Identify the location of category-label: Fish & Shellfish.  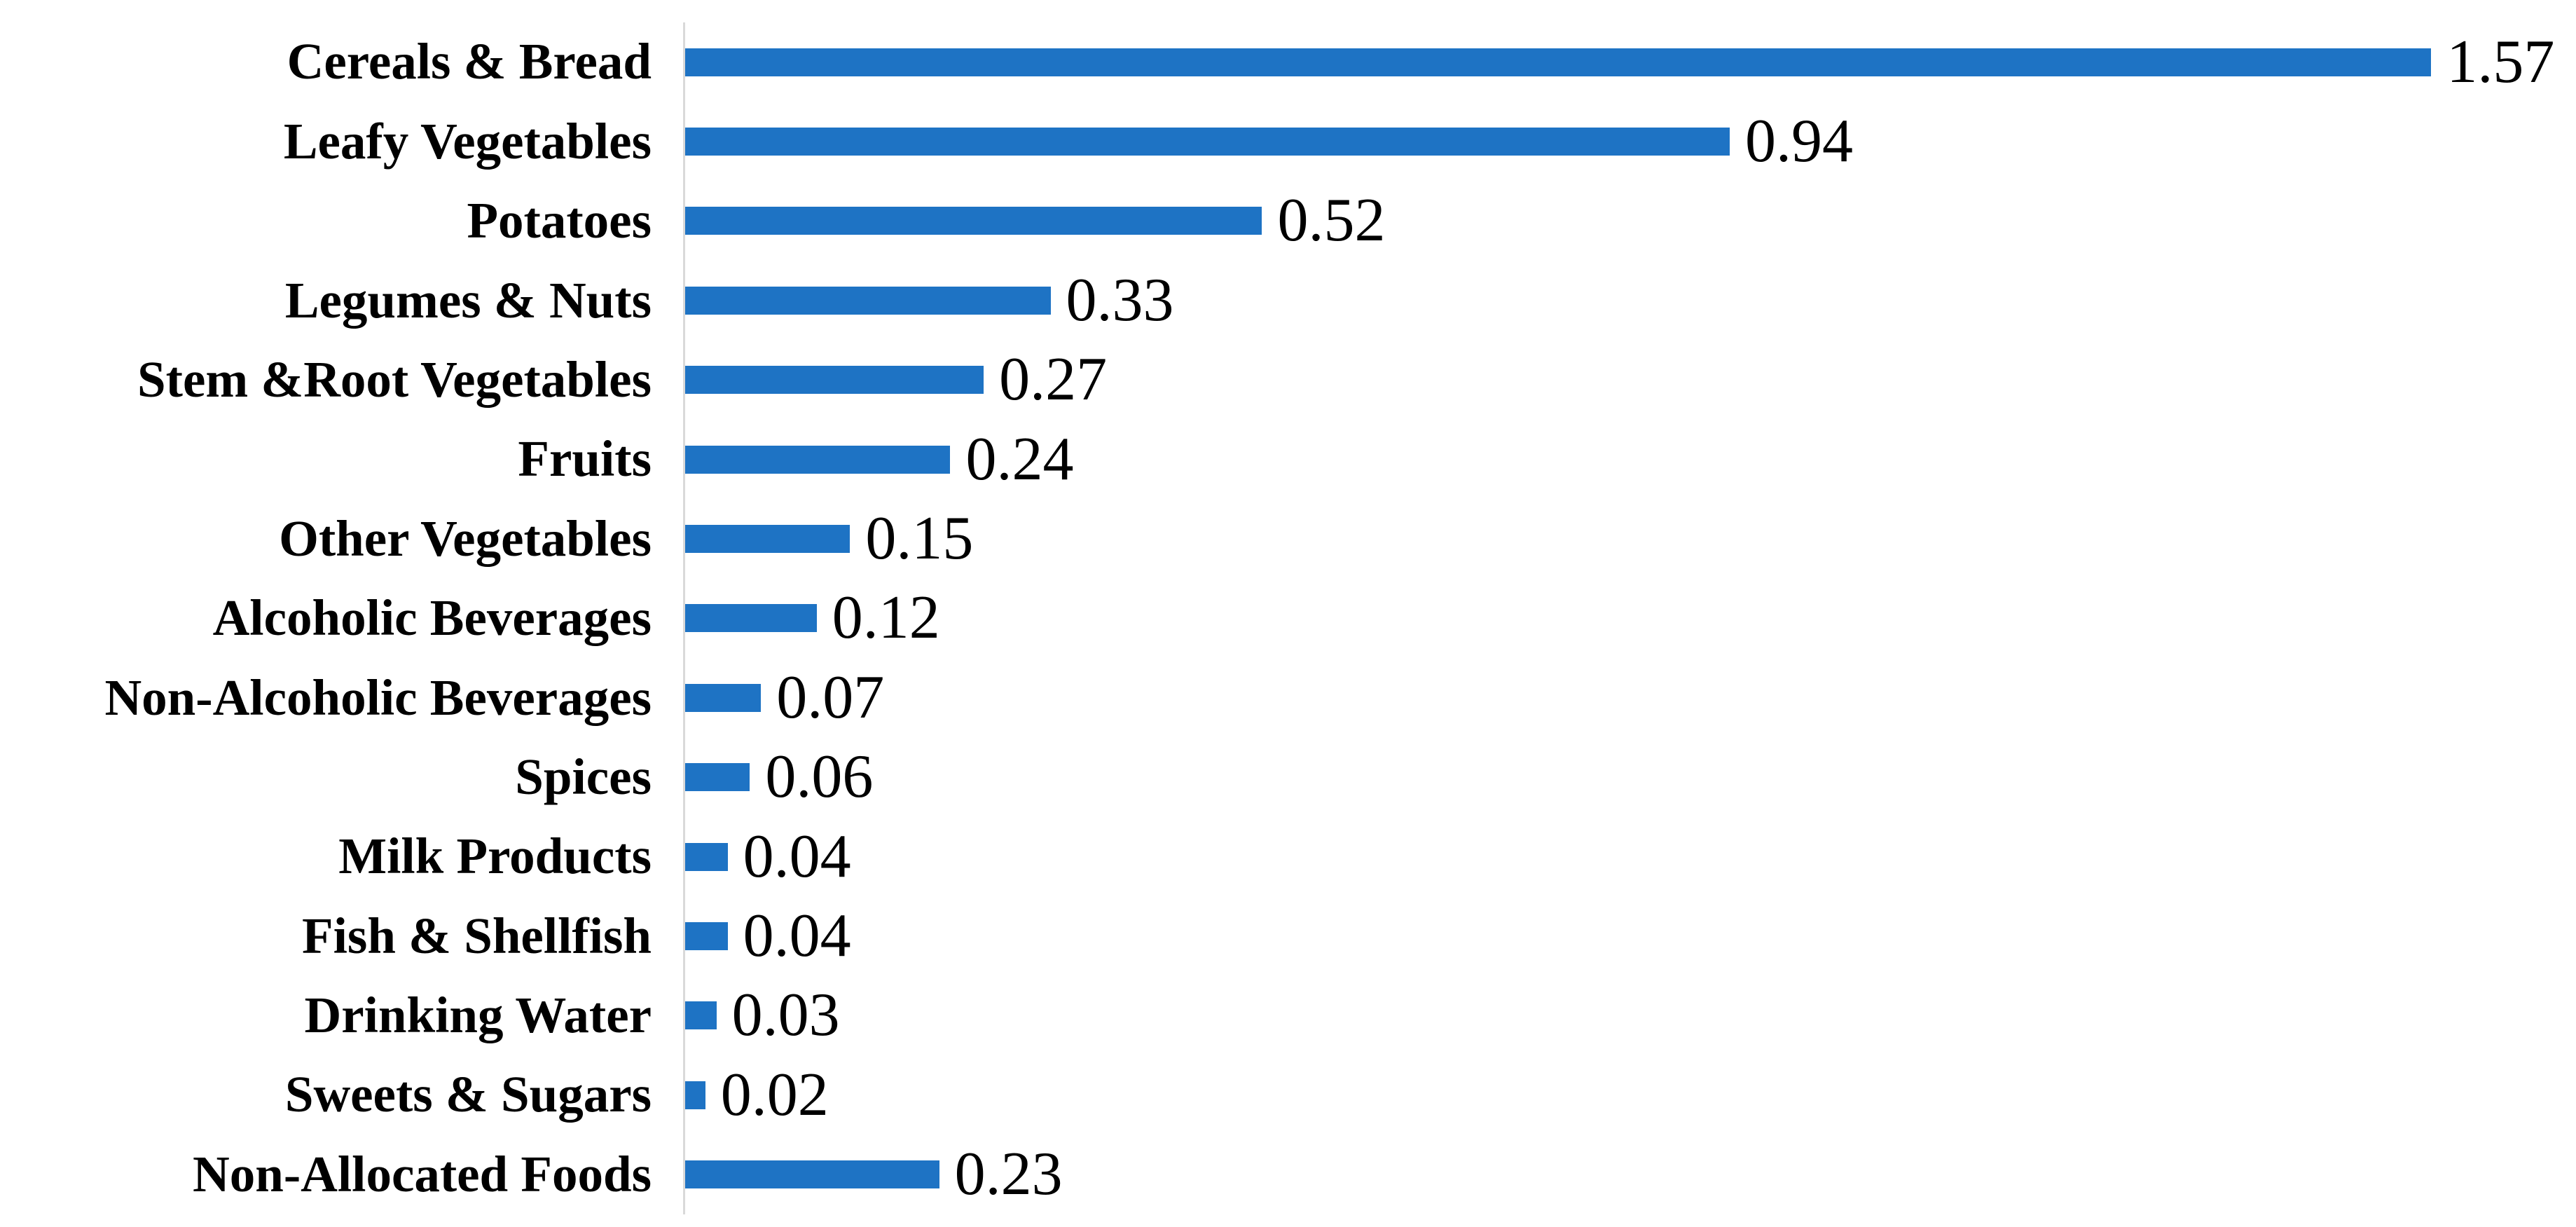
(477, 935).